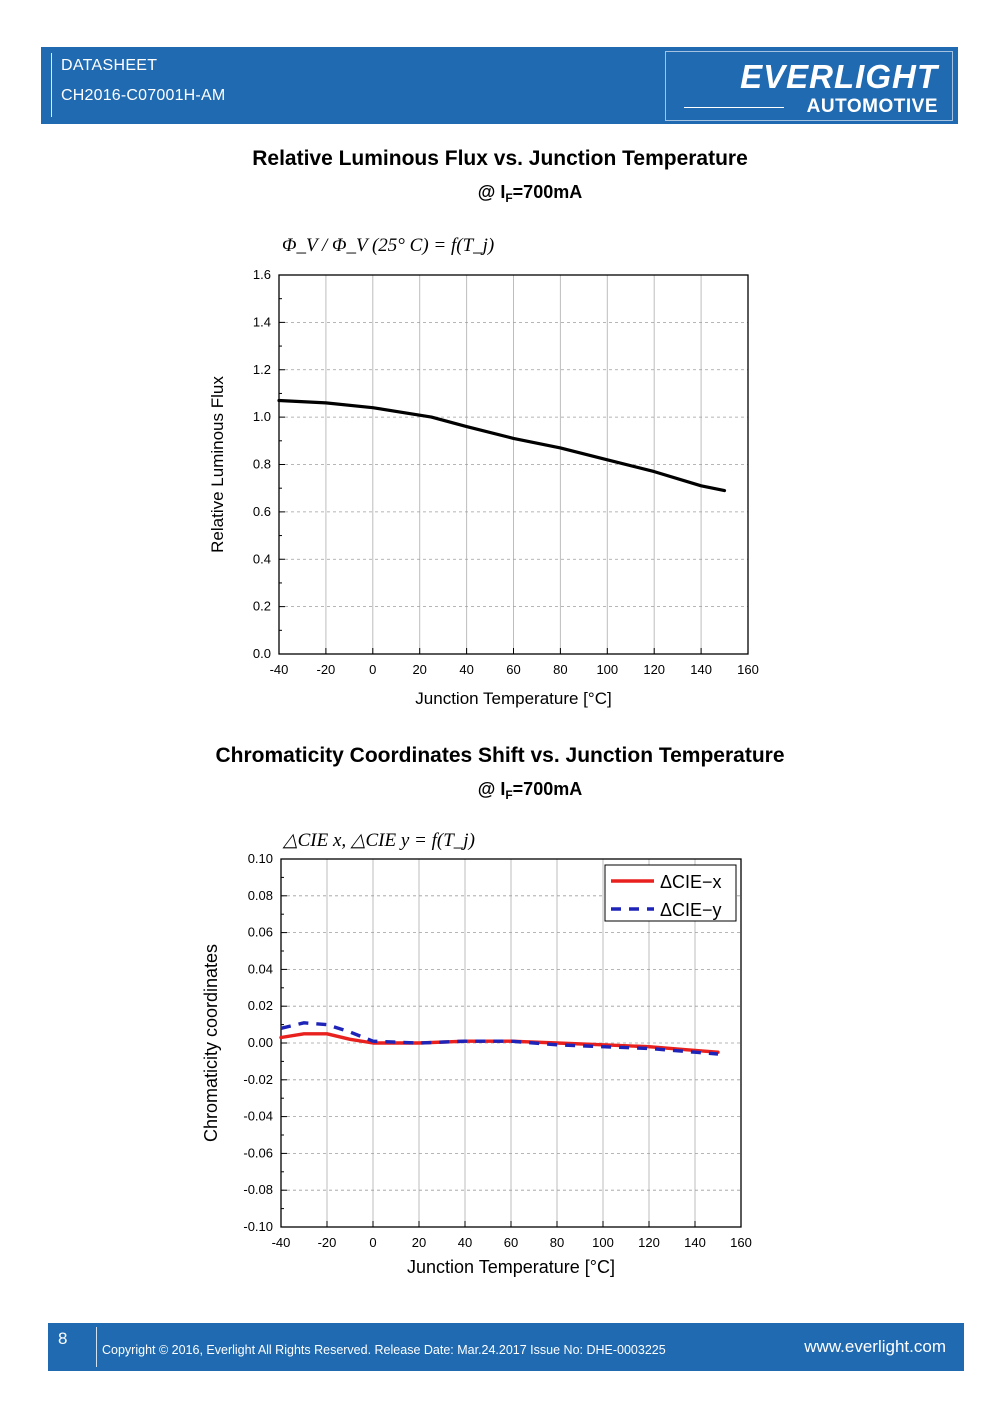  I want to click on brand-subtitle: AUTOMOTIVE, so click(872, 106).